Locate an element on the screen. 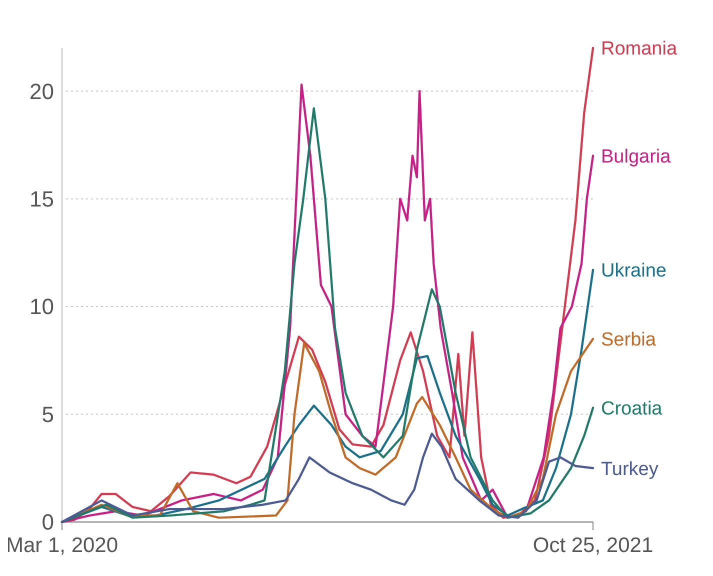  x-tick-label: Oct 25, 2021 is located at coordinates (593, 545).